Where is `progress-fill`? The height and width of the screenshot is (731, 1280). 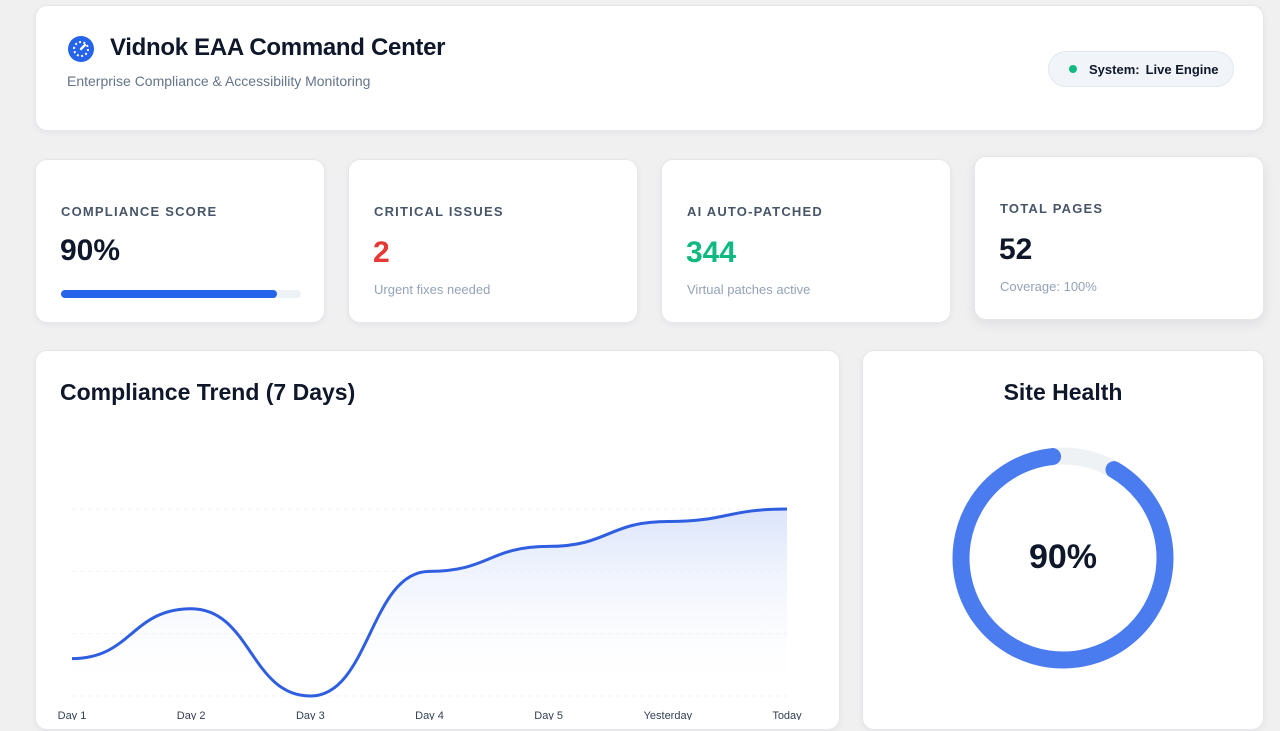 progress-fill is located at coordinates (169, 294).